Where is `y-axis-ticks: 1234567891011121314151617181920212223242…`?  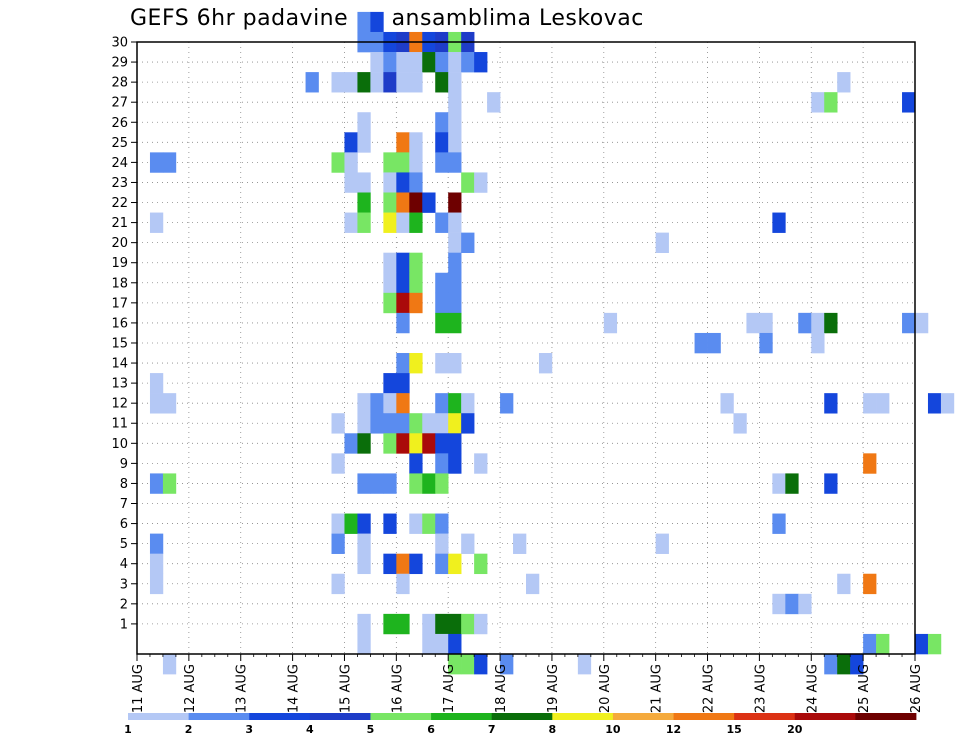
y-axis-ticks: 1234567891011121314151617181920212223242… is located at coordinates (124, 334).